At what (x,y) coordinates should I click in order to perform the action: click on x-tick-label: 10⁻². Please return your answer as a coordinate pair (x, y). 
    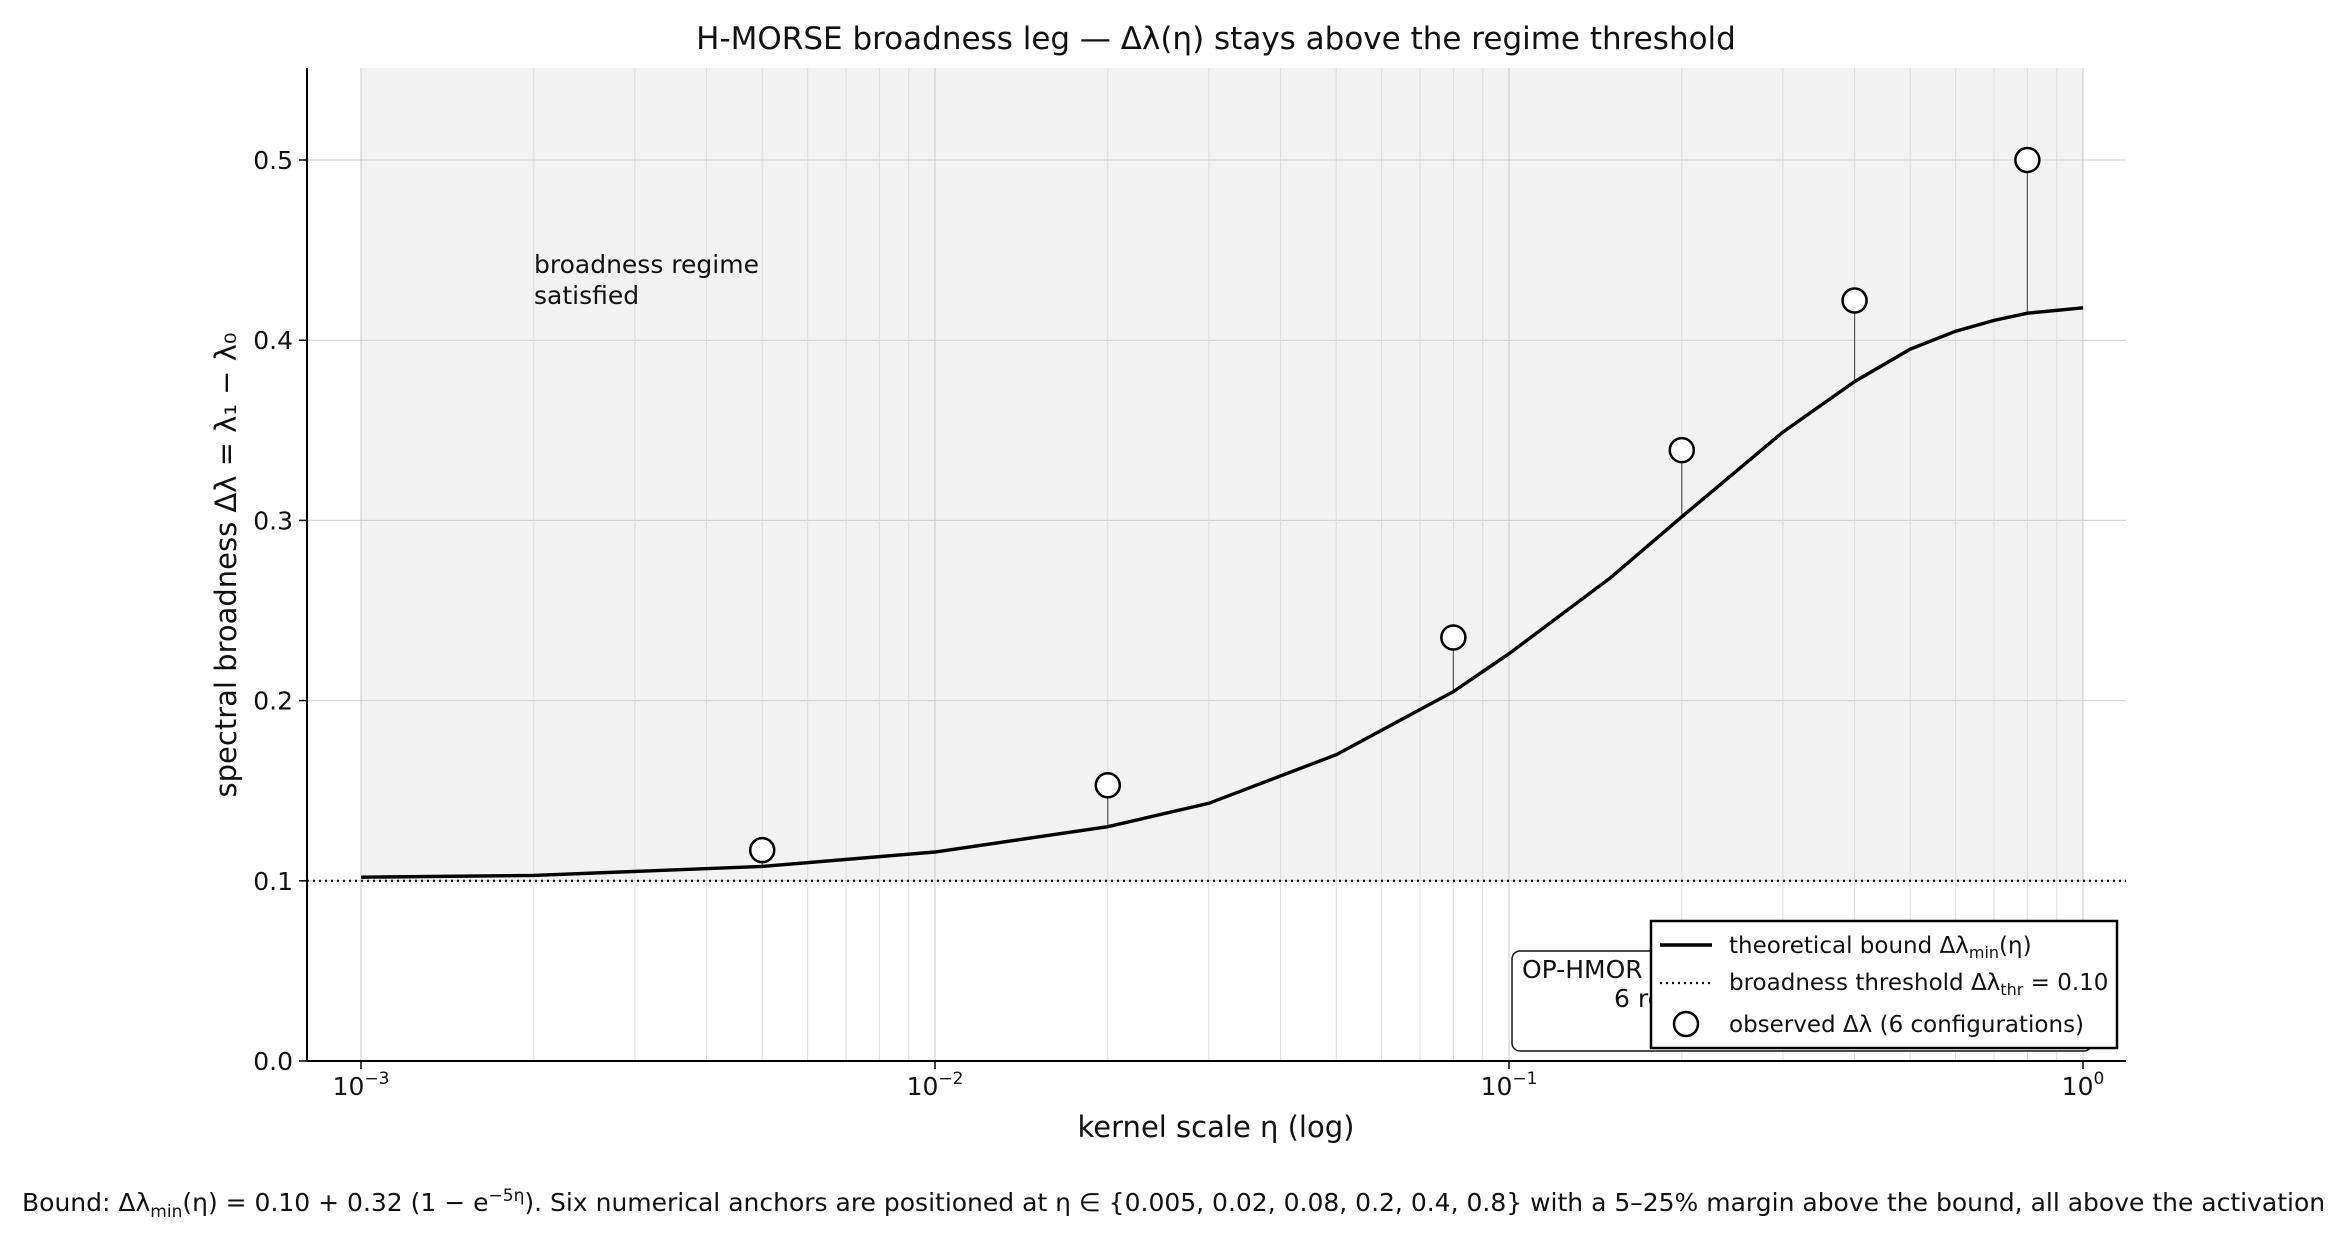
    Looking at the image, I should click on (935, 1085).